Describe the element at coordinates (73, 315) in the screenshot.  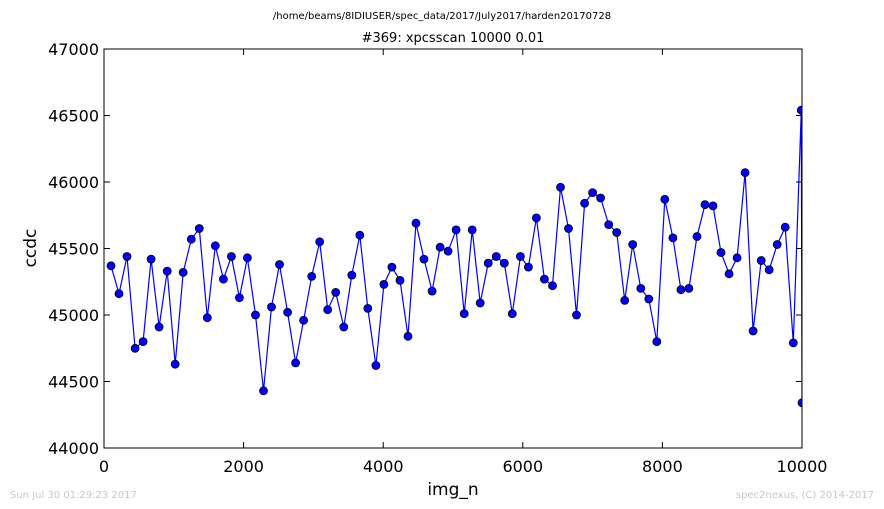
I see `y-tick-label: 45000` at that location.